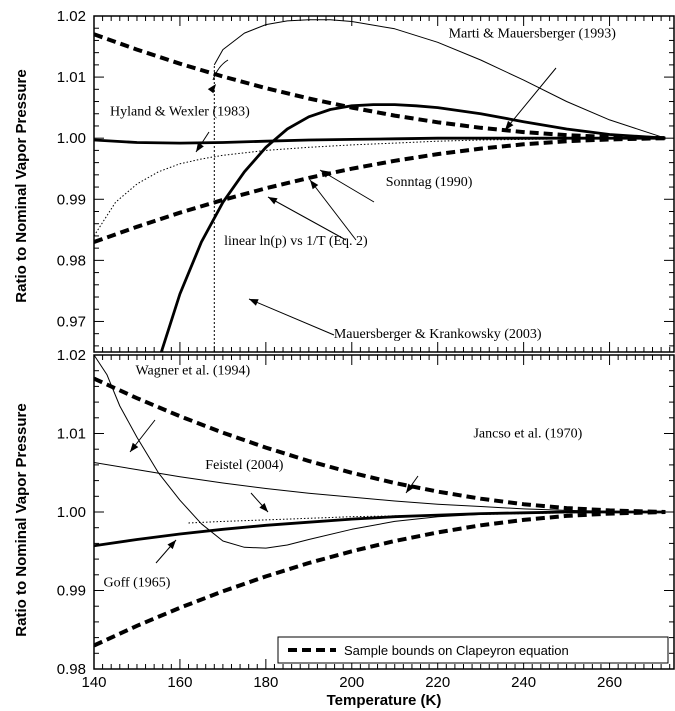 Image resolution: width=675 pixels, height=711 pixels. What do you see at coordinates (527, 433) in the screenshot?
I see `bottom-annotation: Jancso et al. (1970)` at bounding box center [527, 433].